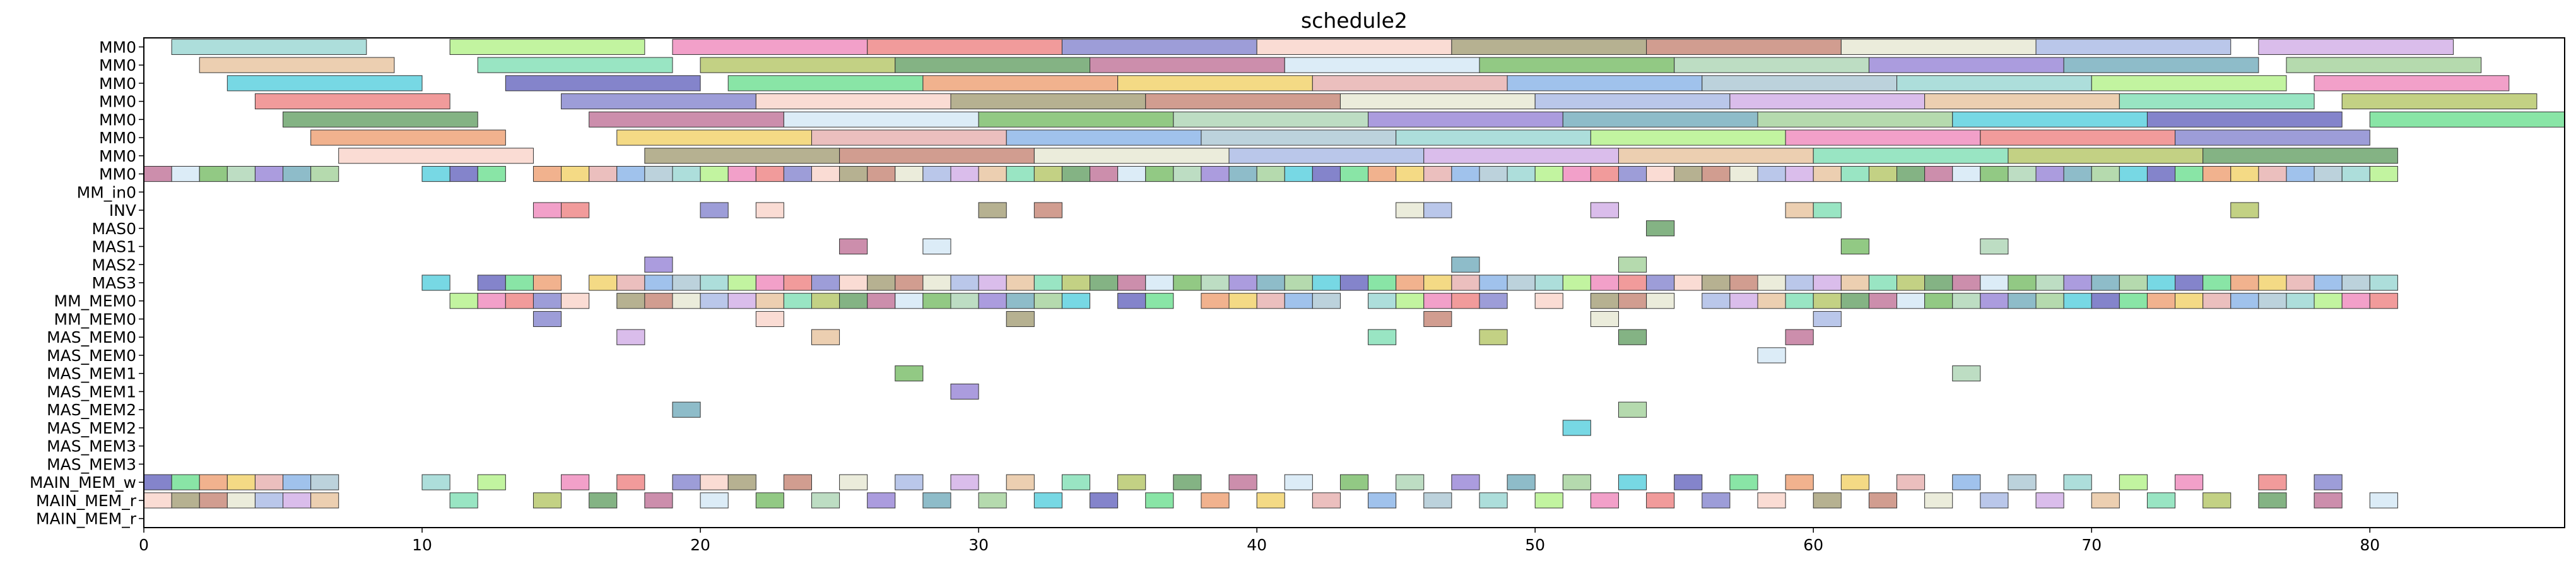 The image size is (2576, 568). I want to click on y-tick-label: MM_MEM0, so click(95, 319).